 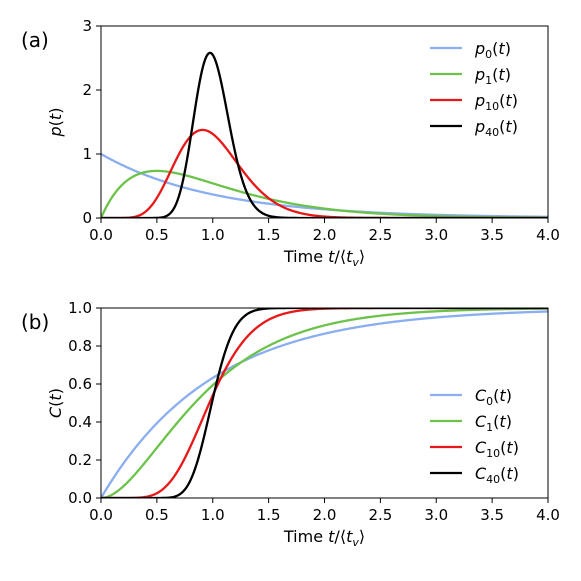 I want to click on legend-entry: C40(t), so click(x=497, y=475).